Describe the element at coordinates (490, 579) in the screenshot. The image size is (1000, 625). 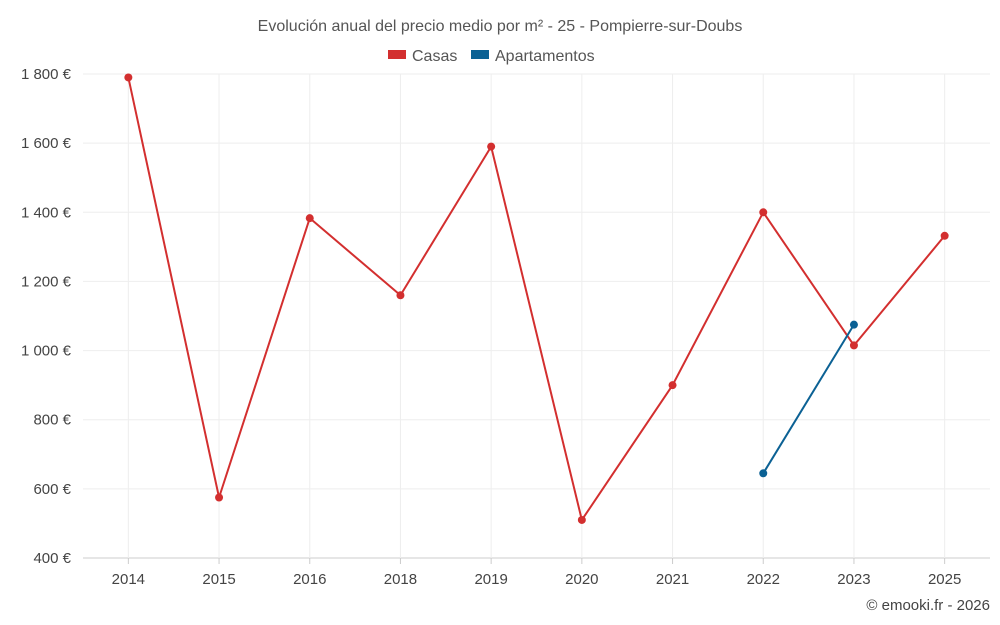
I see `x-tick-label: 2019` at that location.